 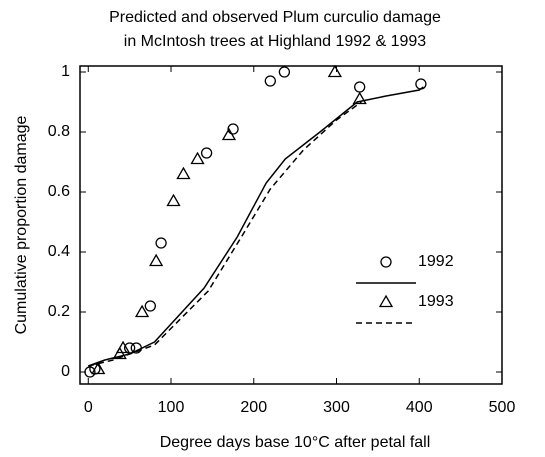 What do you see at coordinates (436, 301) in the screenshot?
I see `legend-label: 1993` at bounding box center [436, 301].